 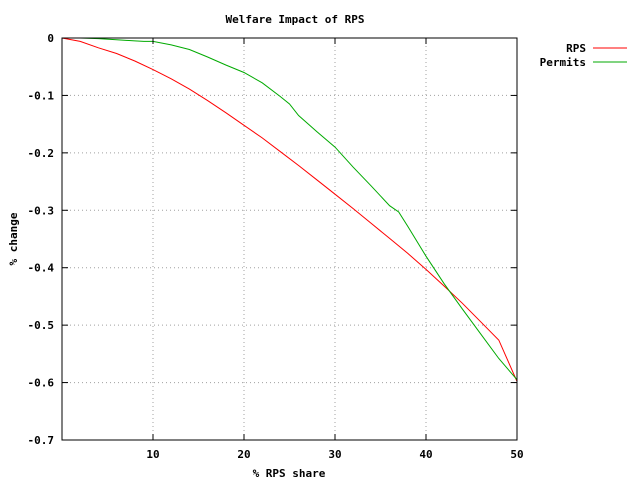 I want to click on y-tick-label: -0.1, so click(x=41, y=95).